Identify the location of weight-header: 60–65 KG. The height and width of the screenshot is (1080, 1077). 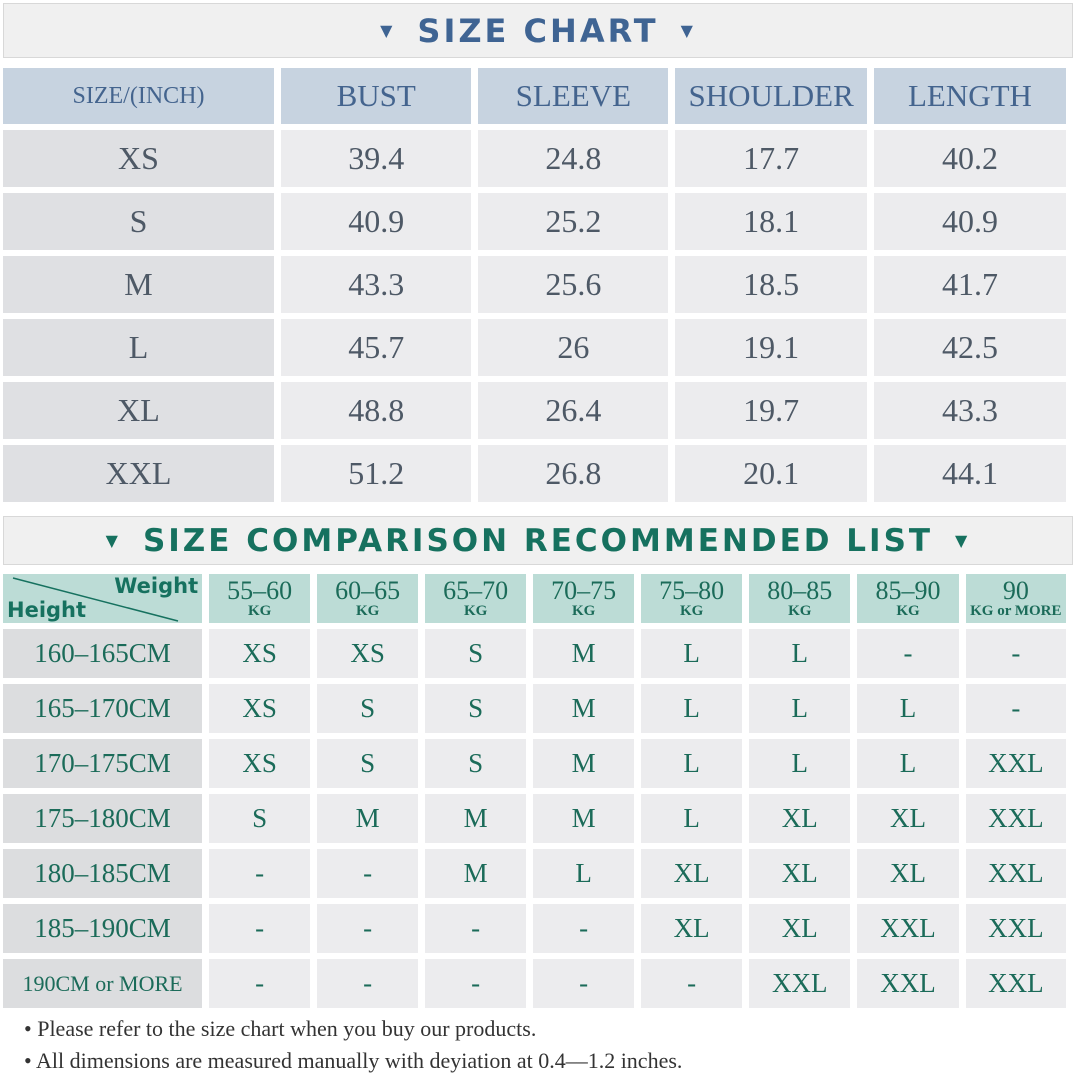
(368, 598).